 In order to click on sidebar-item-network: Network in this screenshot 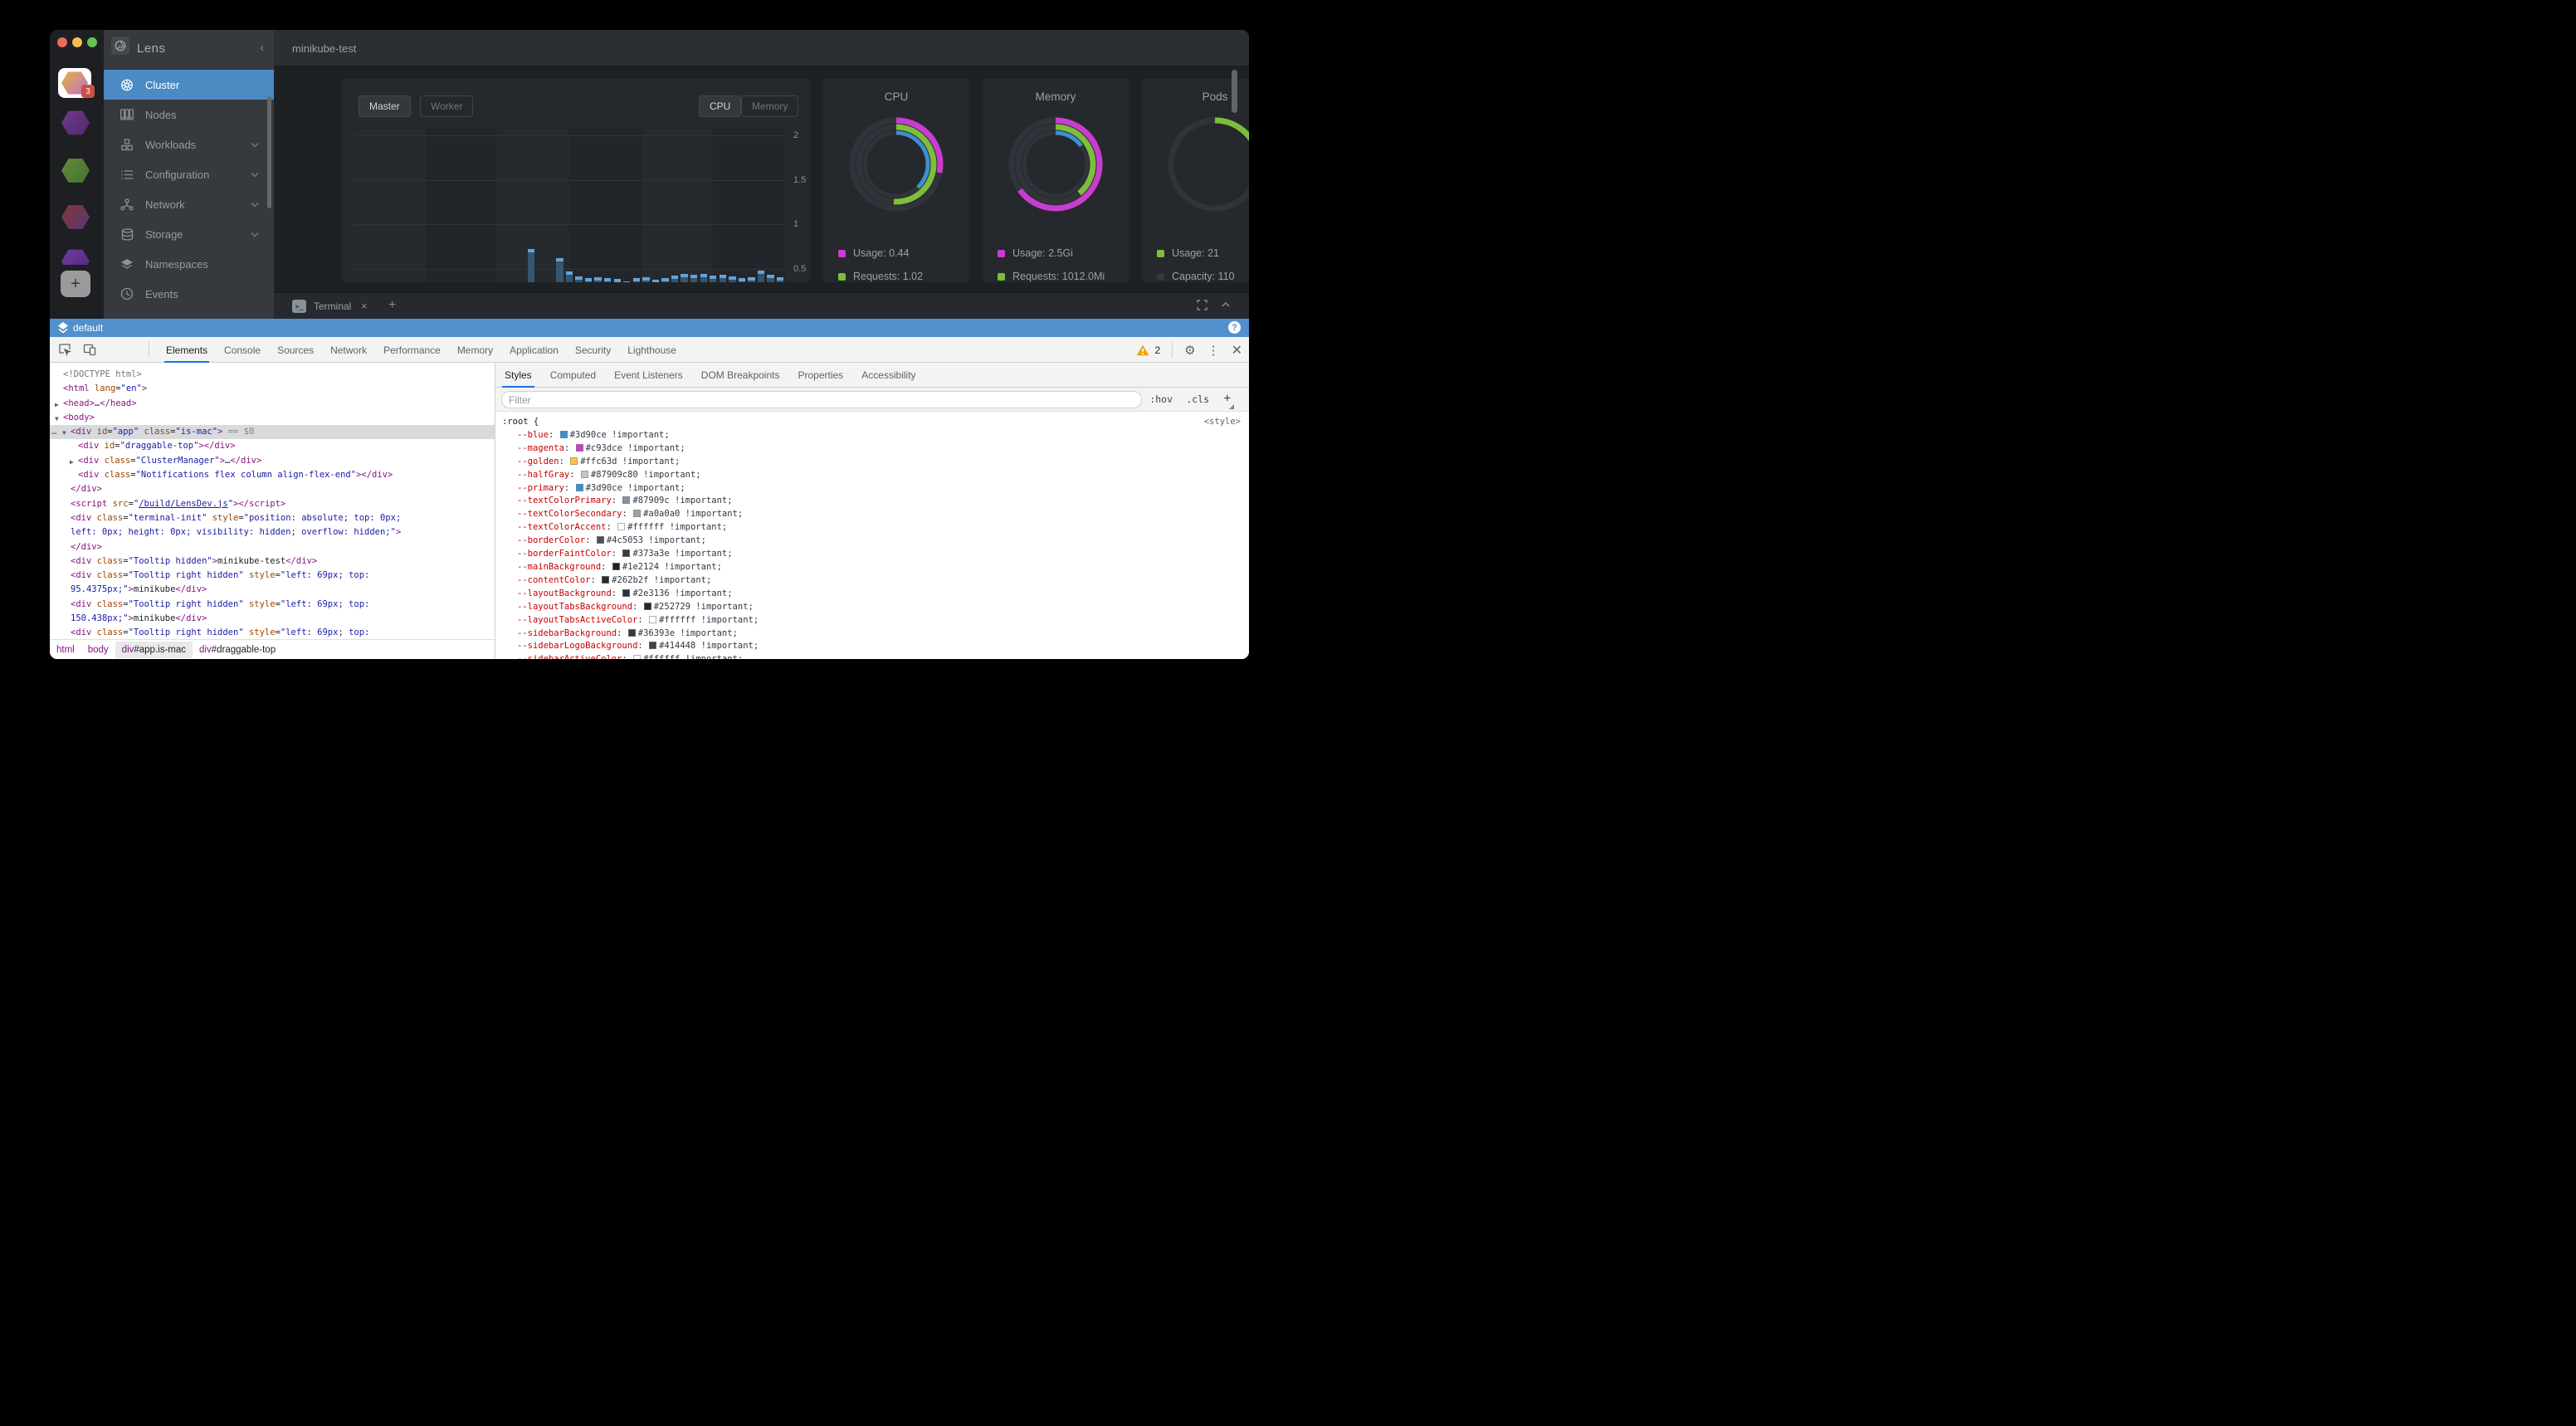, I will do `click(189, 204)`.